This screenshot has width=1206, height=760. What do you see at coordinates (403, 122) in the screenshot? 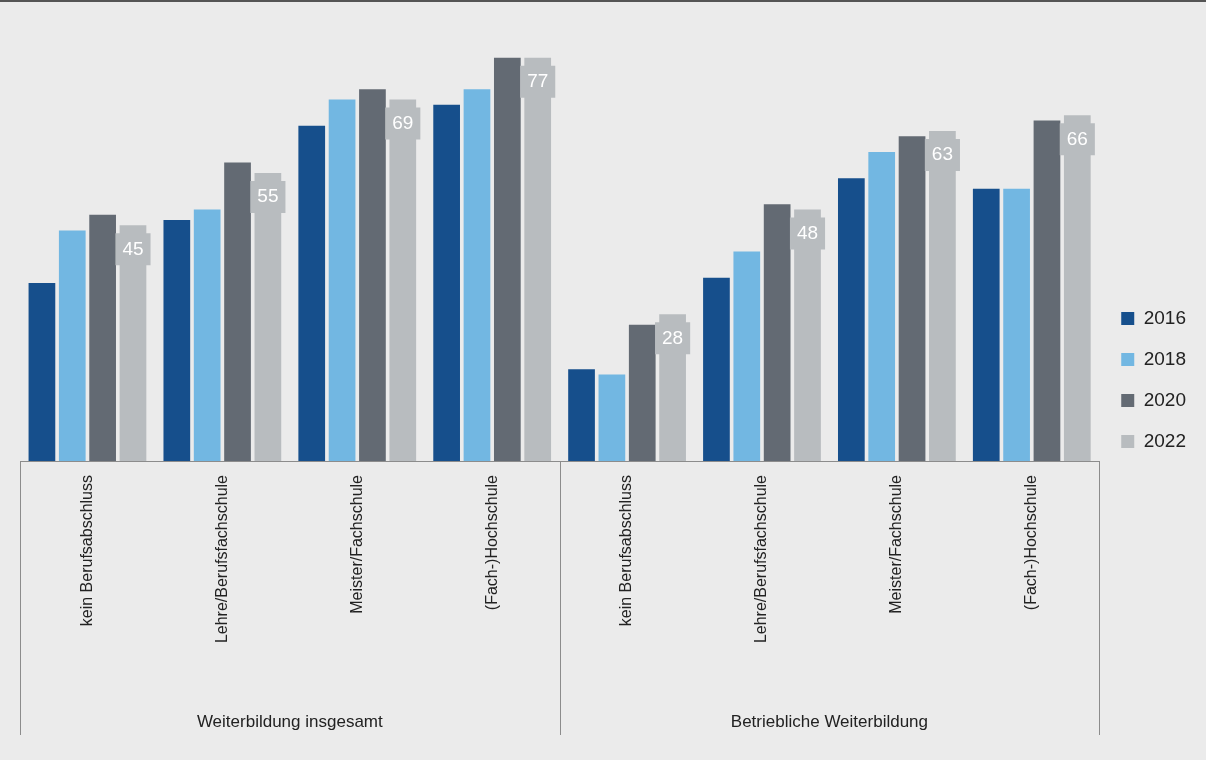
I see `data-label: 69` at bounding box center [403, 122].